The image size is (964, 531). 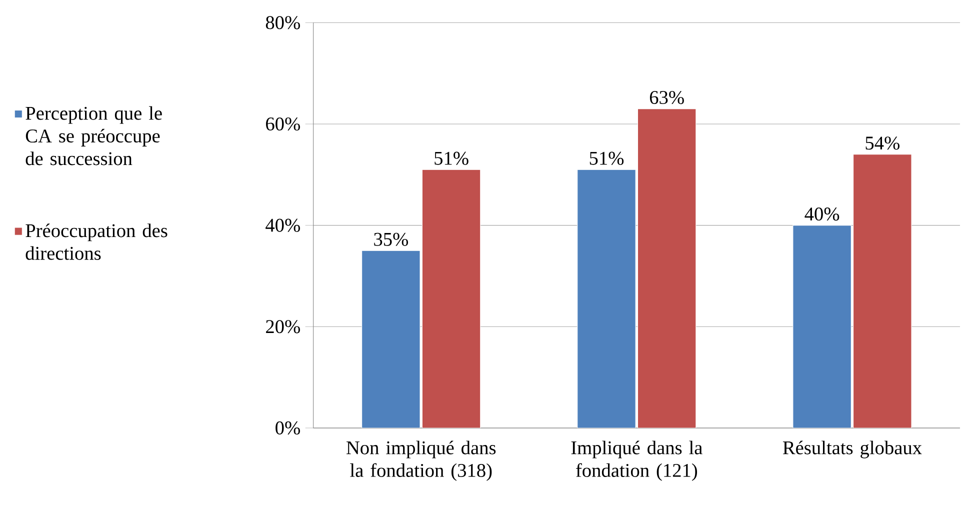 What do you see at coordinates (883, 143) in the screenshot?
I see `data-label: 54%` at bounding box center [883, 143].